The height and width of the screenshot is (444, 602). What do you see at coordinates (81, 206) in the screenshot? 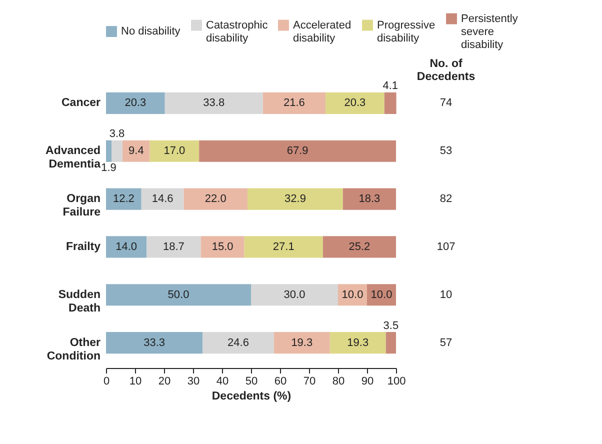
I see `y-tick-label: Organ Failure` at bounding box center [81, 206].